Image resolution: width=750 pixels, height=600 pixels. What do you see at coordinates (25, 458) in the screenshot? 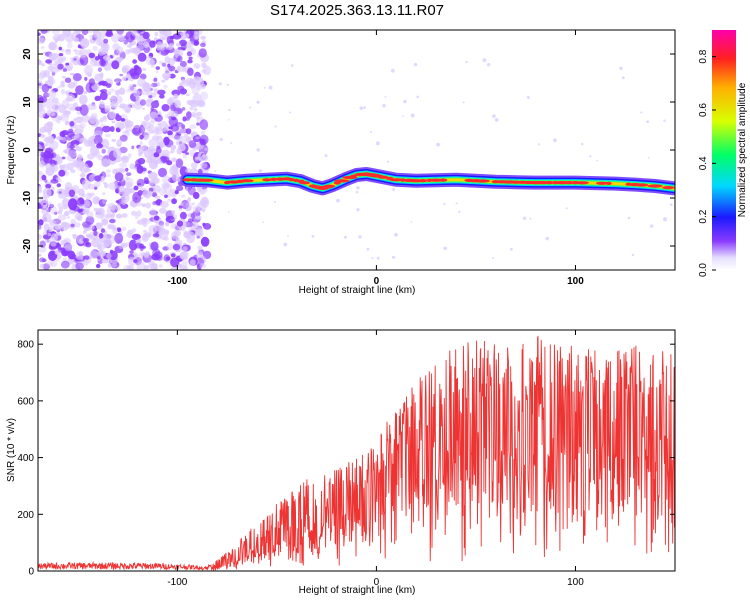
I see `y-tick-label: 400` at bounding box center [25, 458].